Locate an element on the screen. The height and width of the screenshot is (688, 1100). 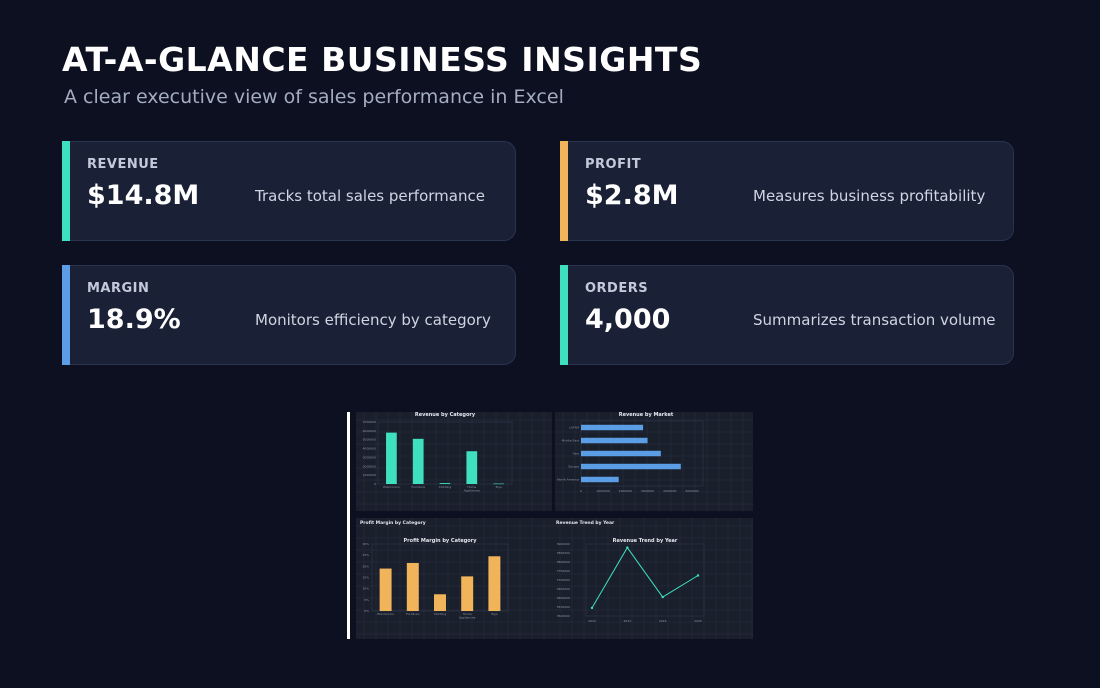
y-tick-label: 10% is located at coordinates (365, 589).